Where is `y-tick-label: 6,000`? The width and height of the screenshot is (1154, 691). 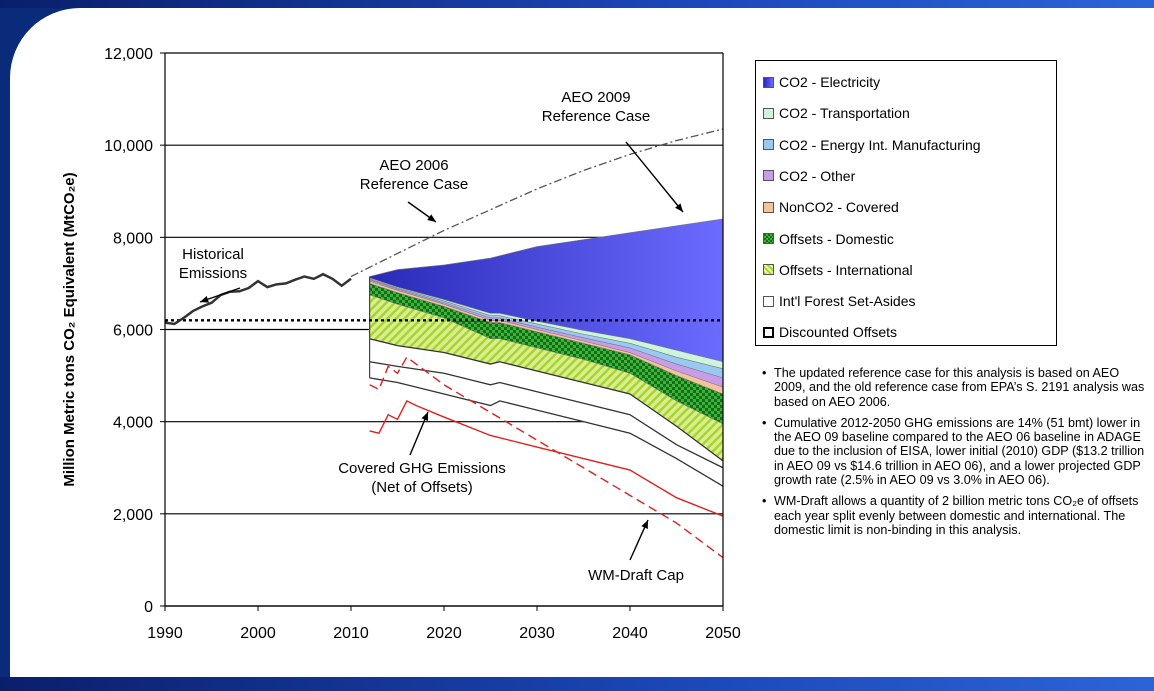 y-tick-label: 6,000 is located at coordinates (133, 331).